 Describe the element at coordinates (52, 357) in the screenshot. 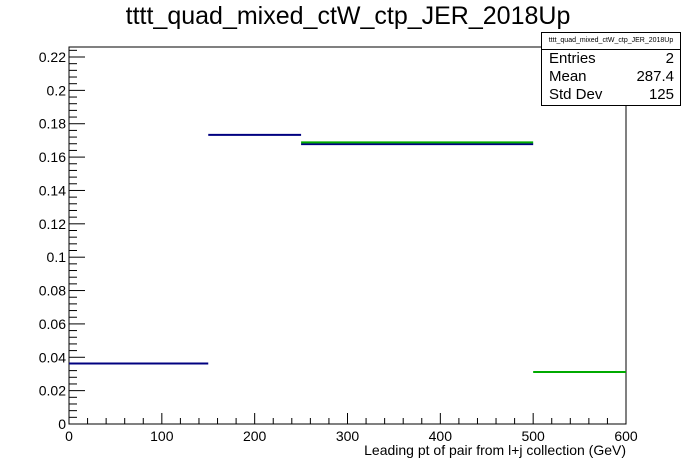

I see `y-tick-label: 0.04` at that location.